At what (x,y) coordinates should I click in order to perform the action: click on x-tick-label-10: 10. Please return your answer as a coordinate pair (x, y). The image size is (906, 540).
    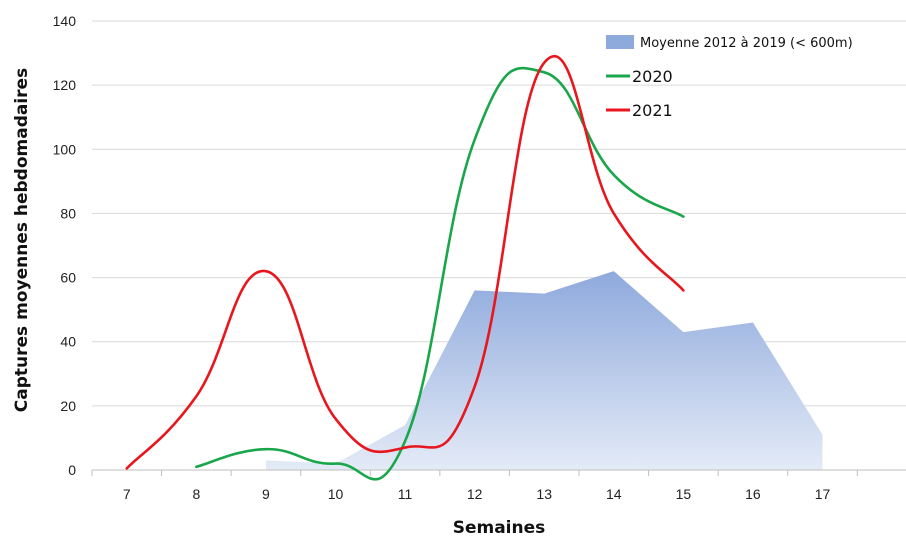
    Looking at the image, I should click on (336, 494).